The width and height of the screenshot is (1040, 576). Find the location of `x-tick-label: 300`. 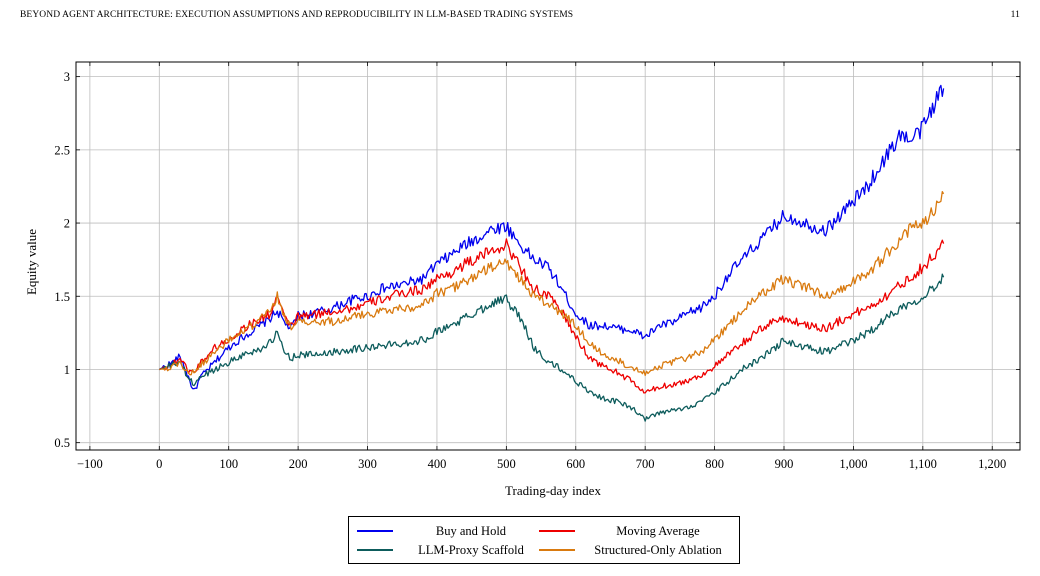

x-tick-label: 300 is located at coordinates (367, 464).